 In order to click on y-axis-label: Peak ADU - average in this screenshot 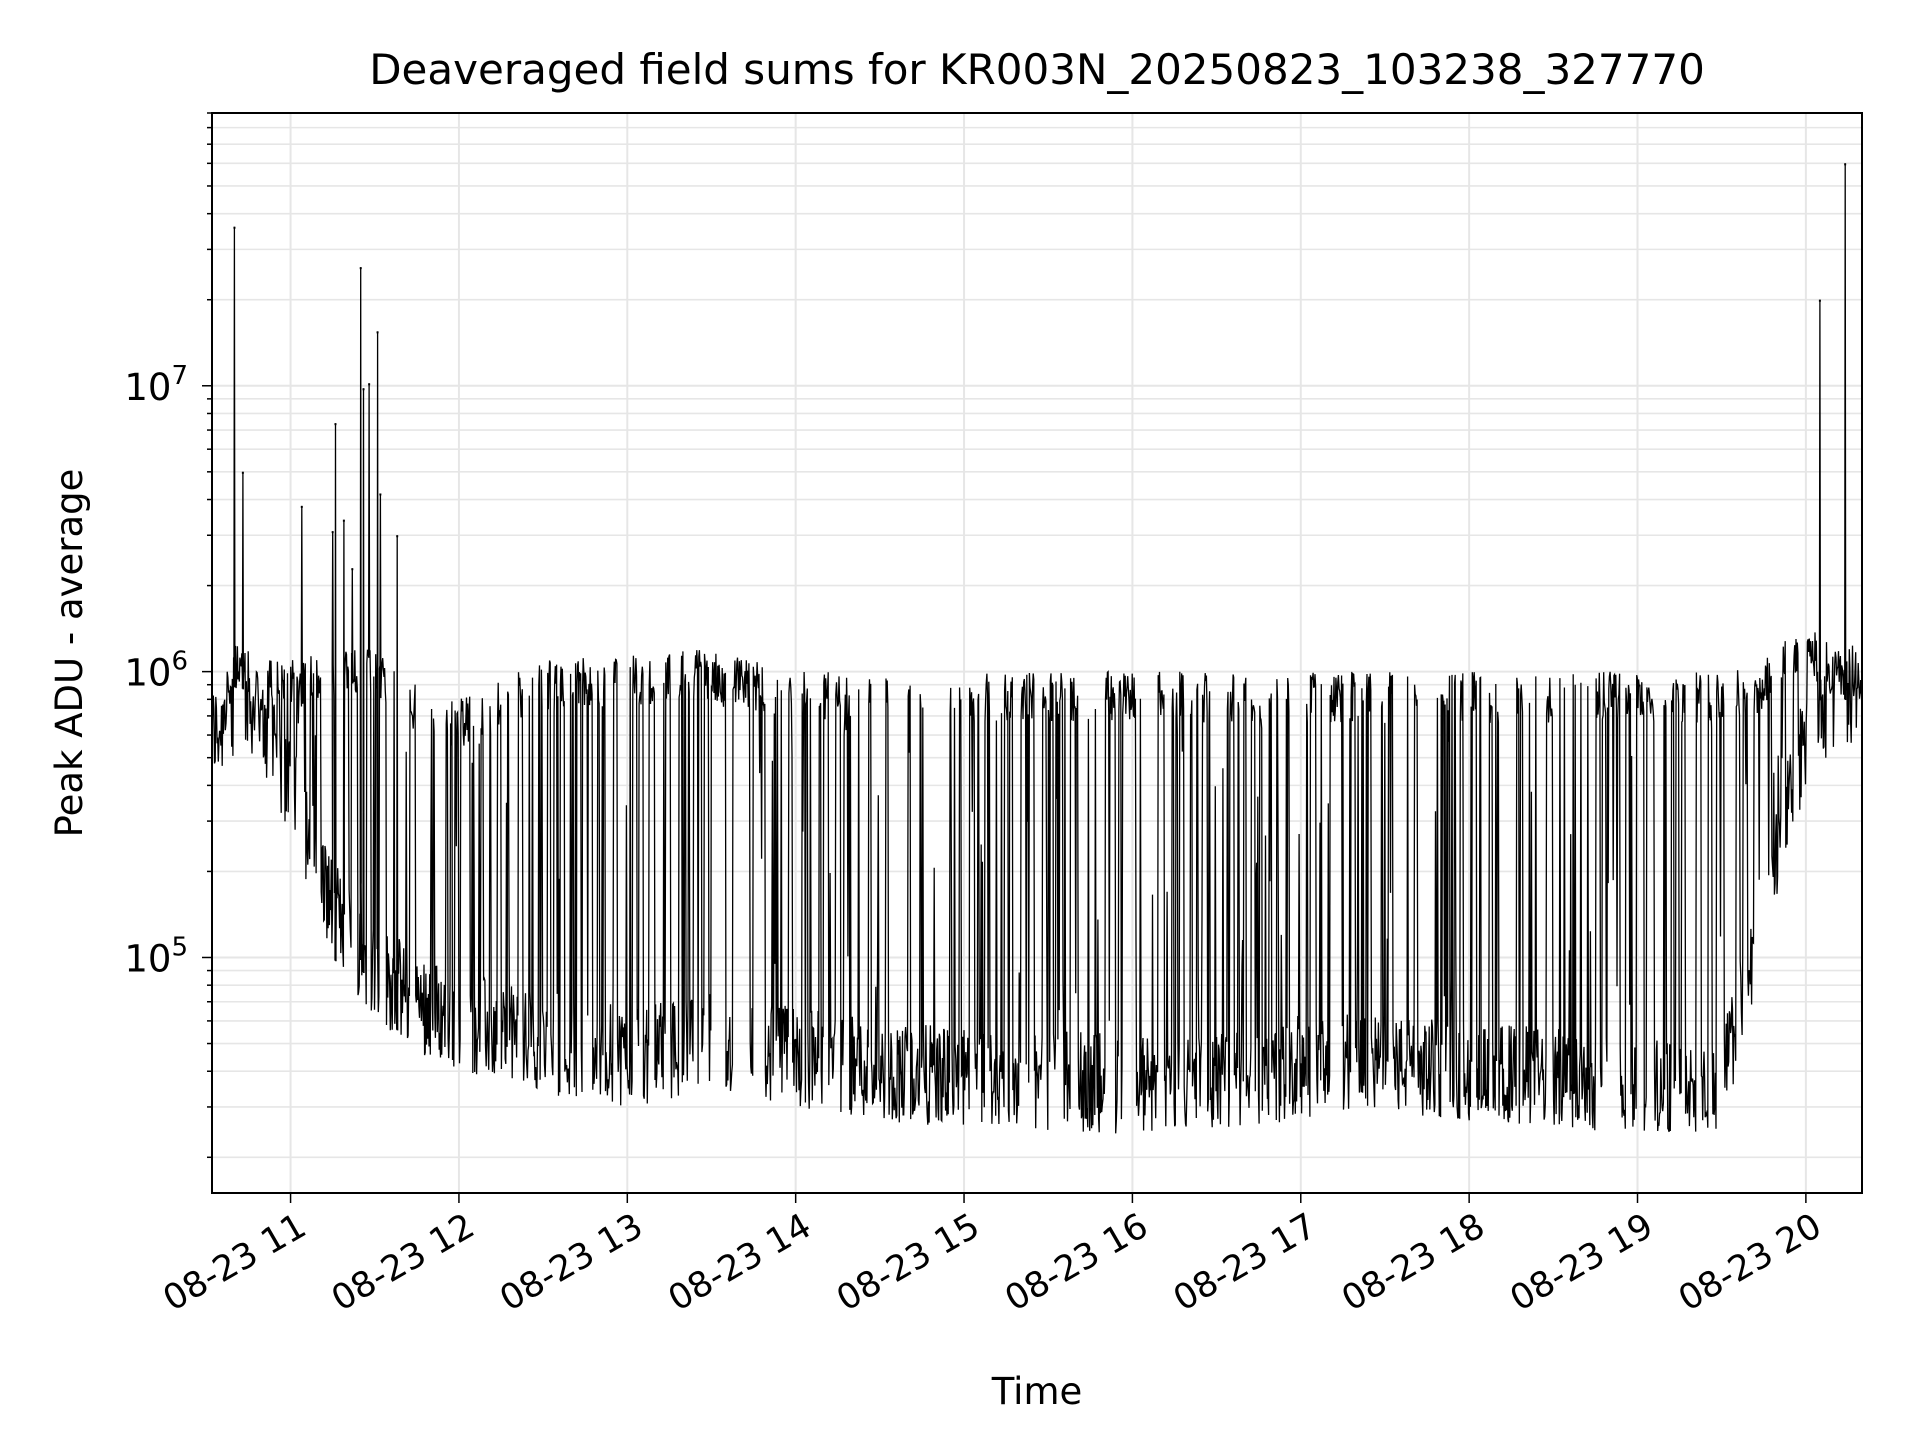, I will do `click(69, 653)`.